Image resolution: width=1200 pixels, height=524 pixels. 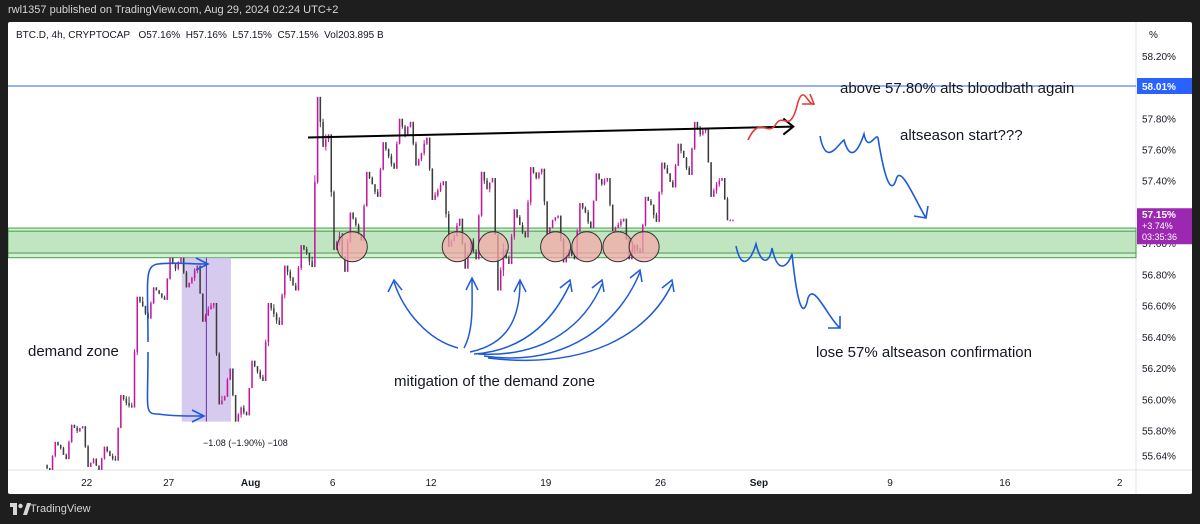 What do you see at coordinates (602, 483) in the screenshot?
I see `time-axis: 22 27 Aug 6 12 19 26 Sep 9 16 2` at bounding box center [602, 483].